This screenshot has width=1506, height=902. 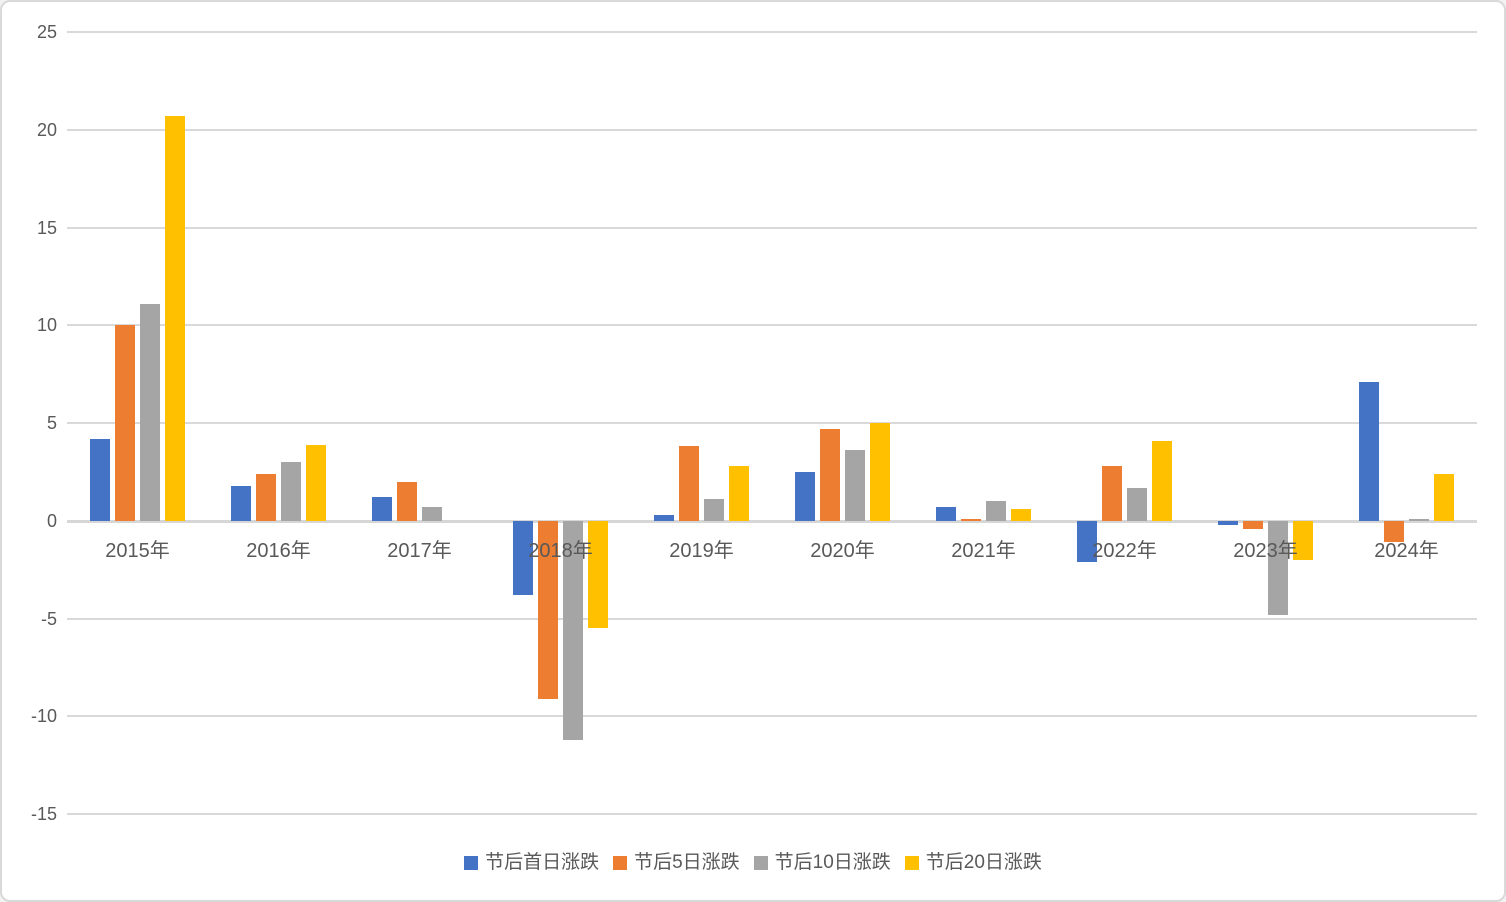 What do you see at coordinates (137, 550) in the screenshot?
I see `x-category-label: 2015年` at bounding box center [137, 550].